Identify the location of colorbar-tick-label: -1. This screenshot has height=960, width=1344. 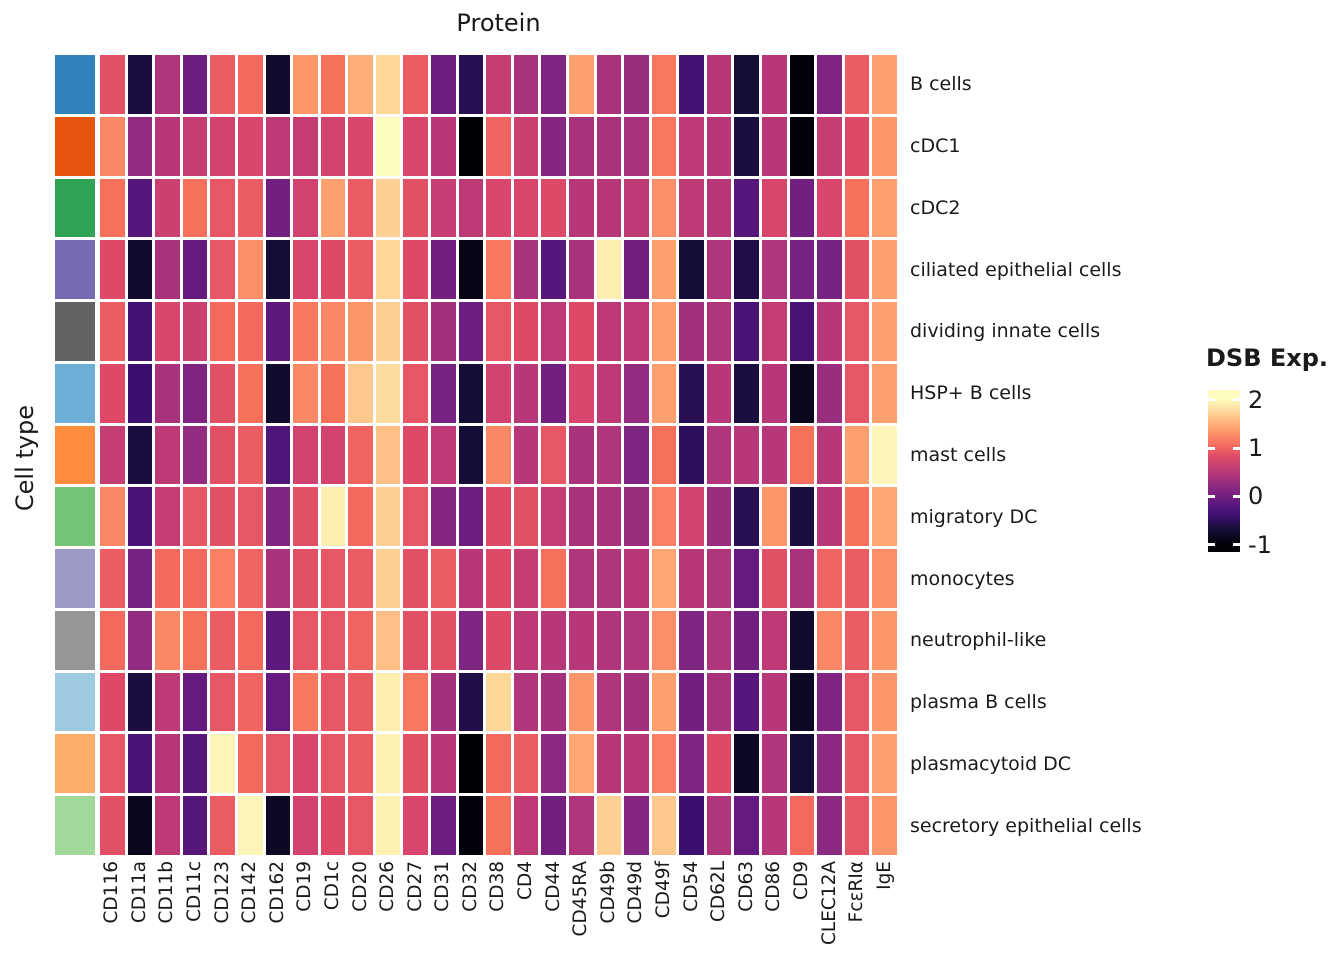
(1260, 544).